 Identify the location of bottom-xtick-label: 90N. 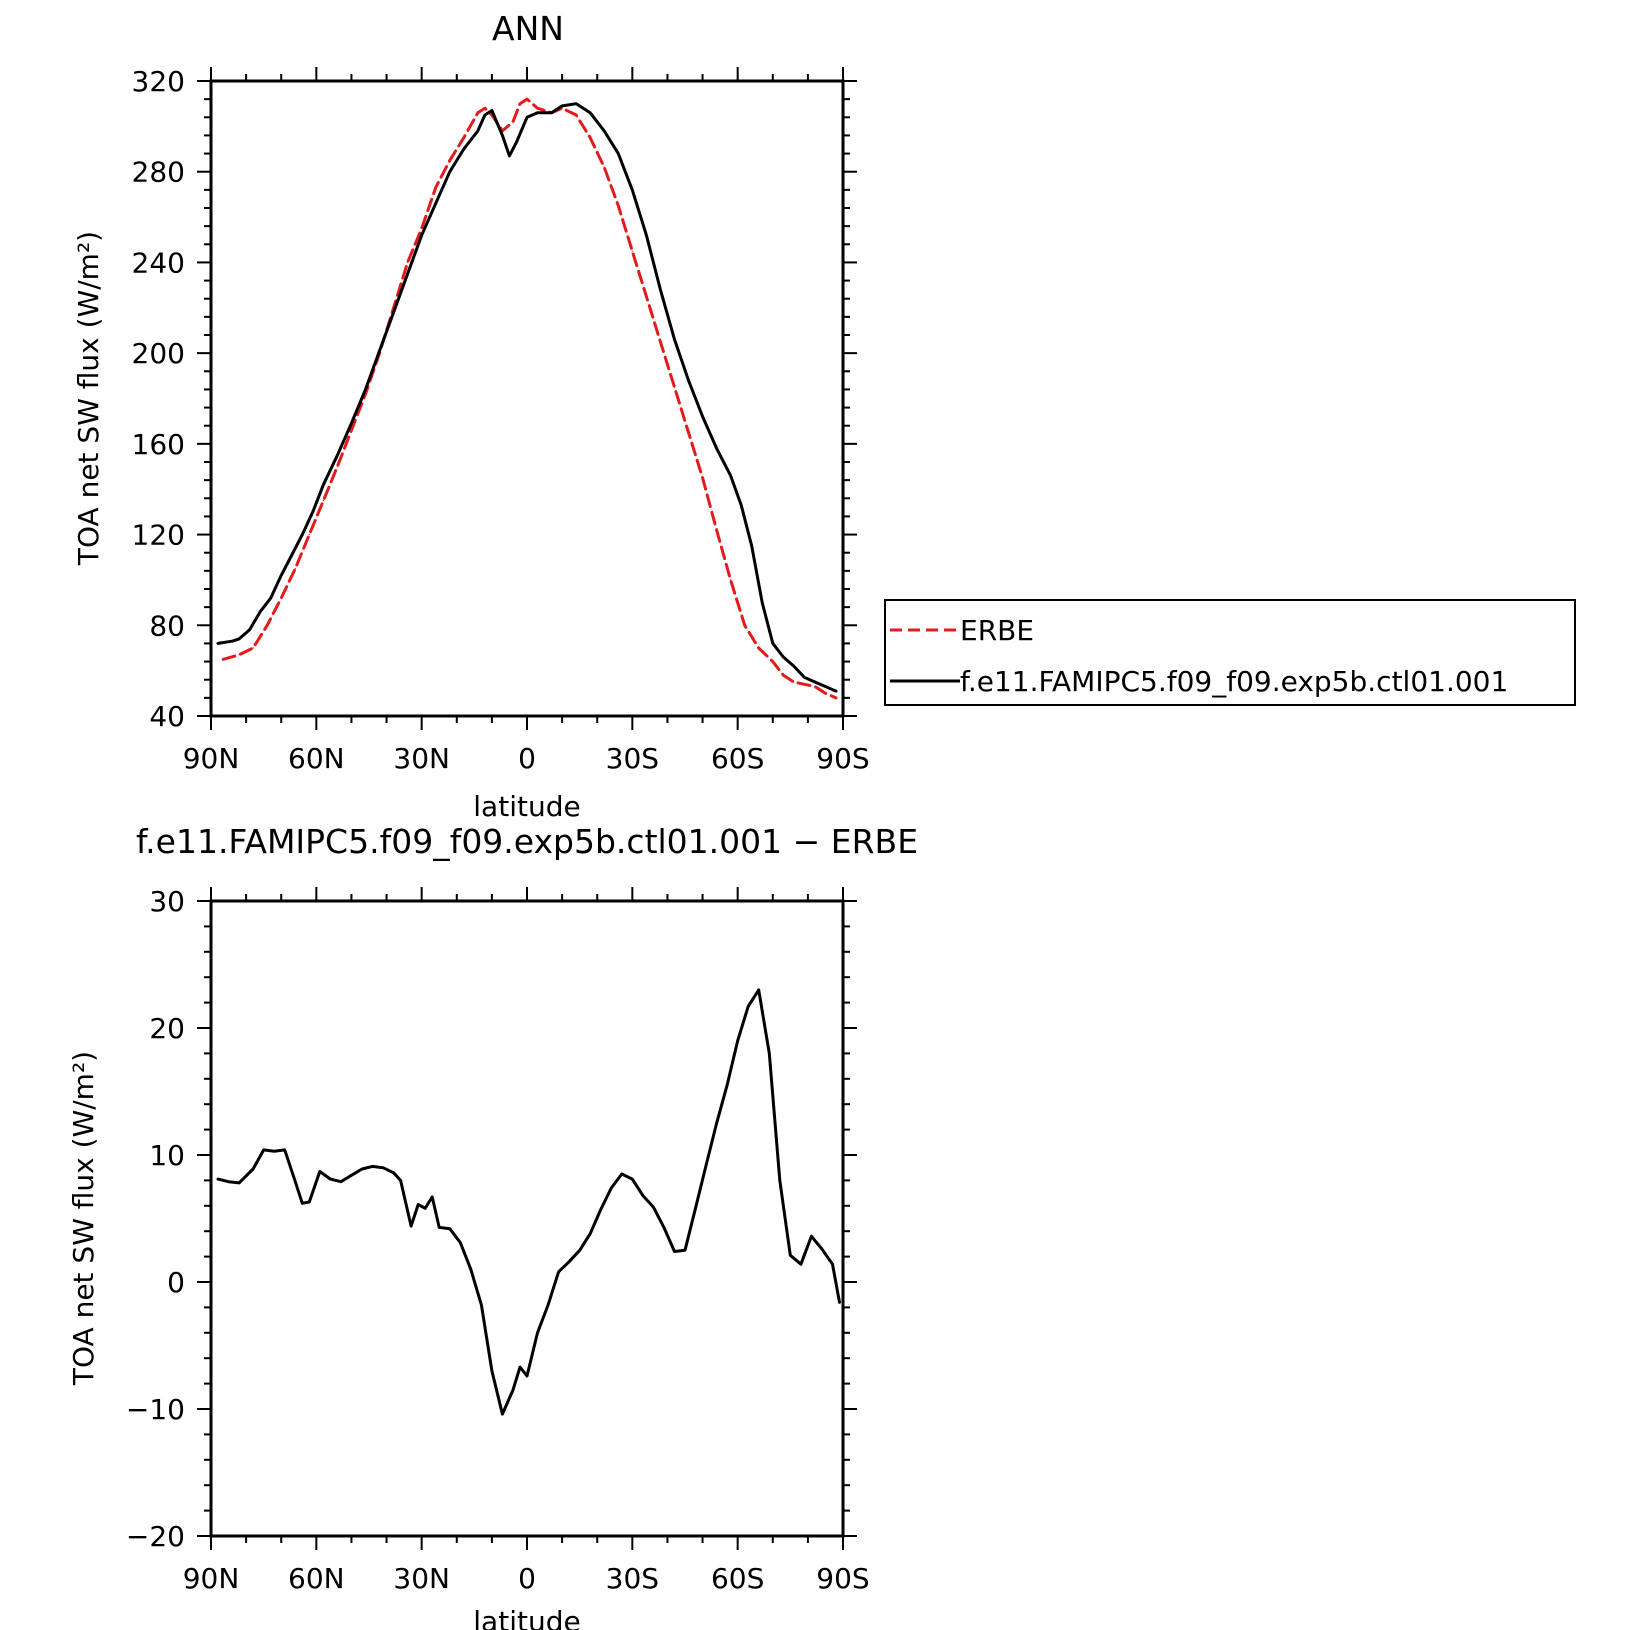
(211, 1578).